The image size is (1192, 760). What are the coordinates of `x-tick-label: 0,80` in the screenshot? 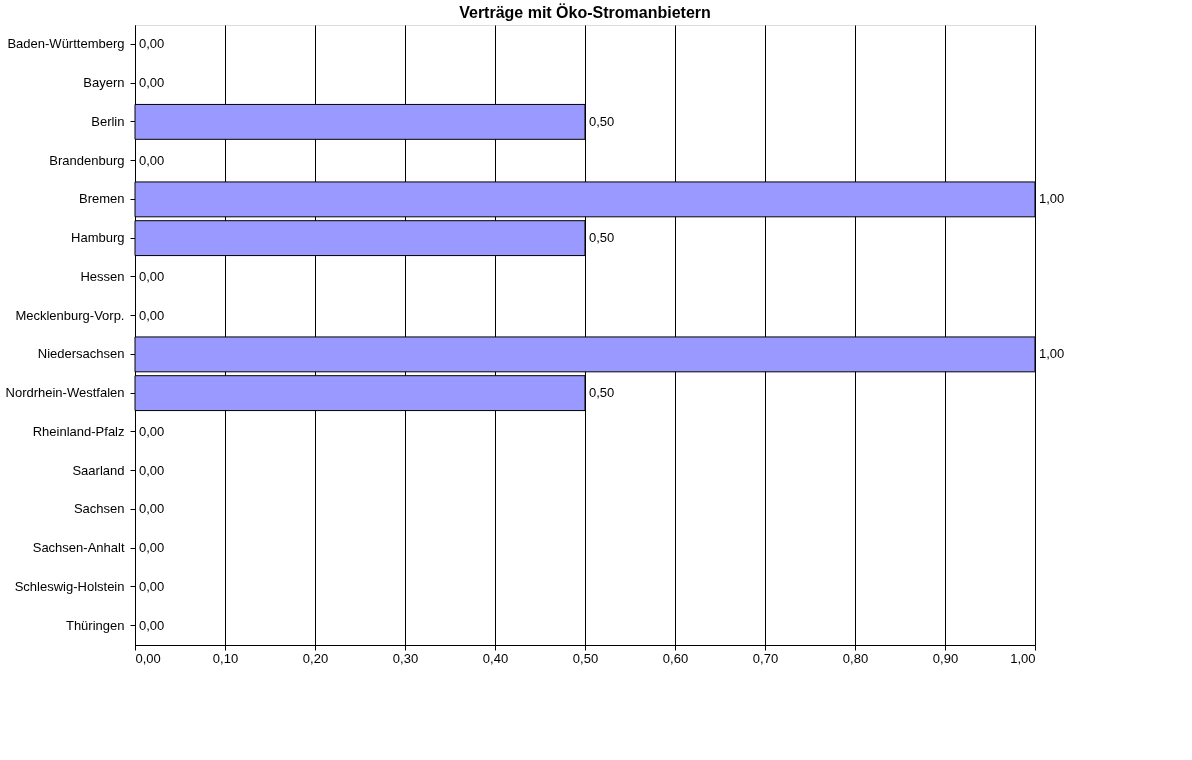 It's located at (855, 658).